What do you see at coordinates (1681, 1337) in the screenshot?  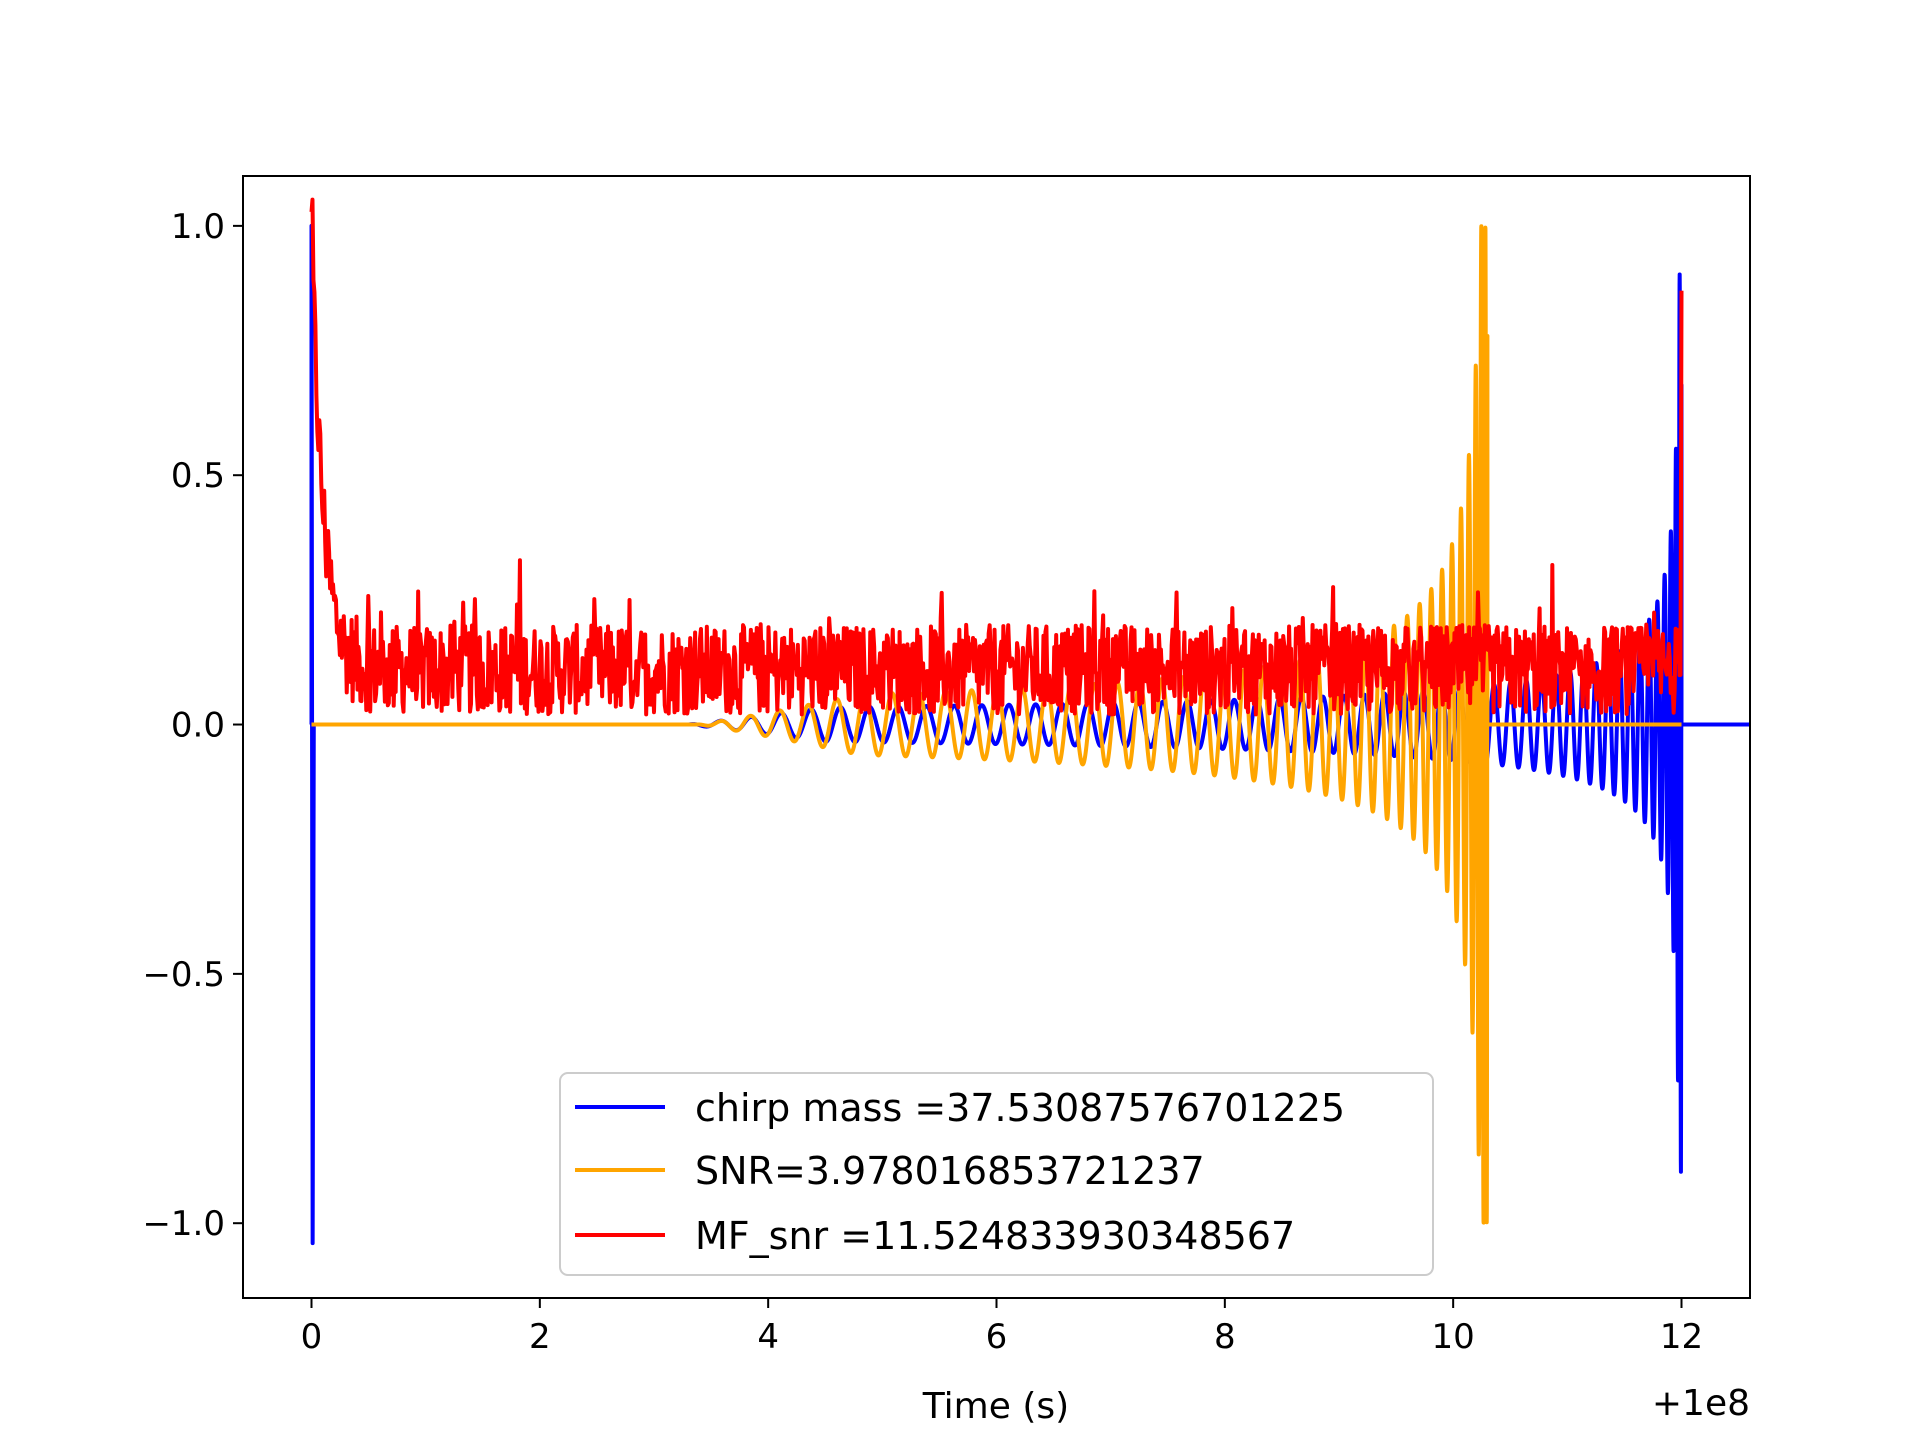 I see `x-tick-label: 12` at bounding box center [1681, 1337].